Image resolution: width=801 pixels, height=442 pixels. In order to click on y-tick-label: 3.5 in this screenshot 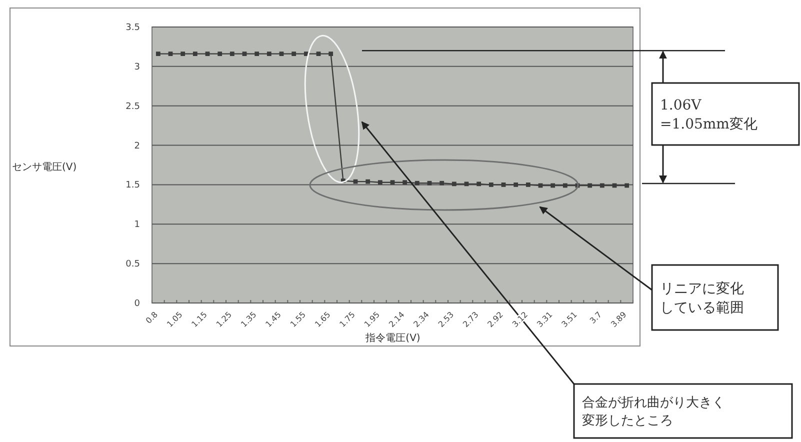, I will do `click(133, 28)`.